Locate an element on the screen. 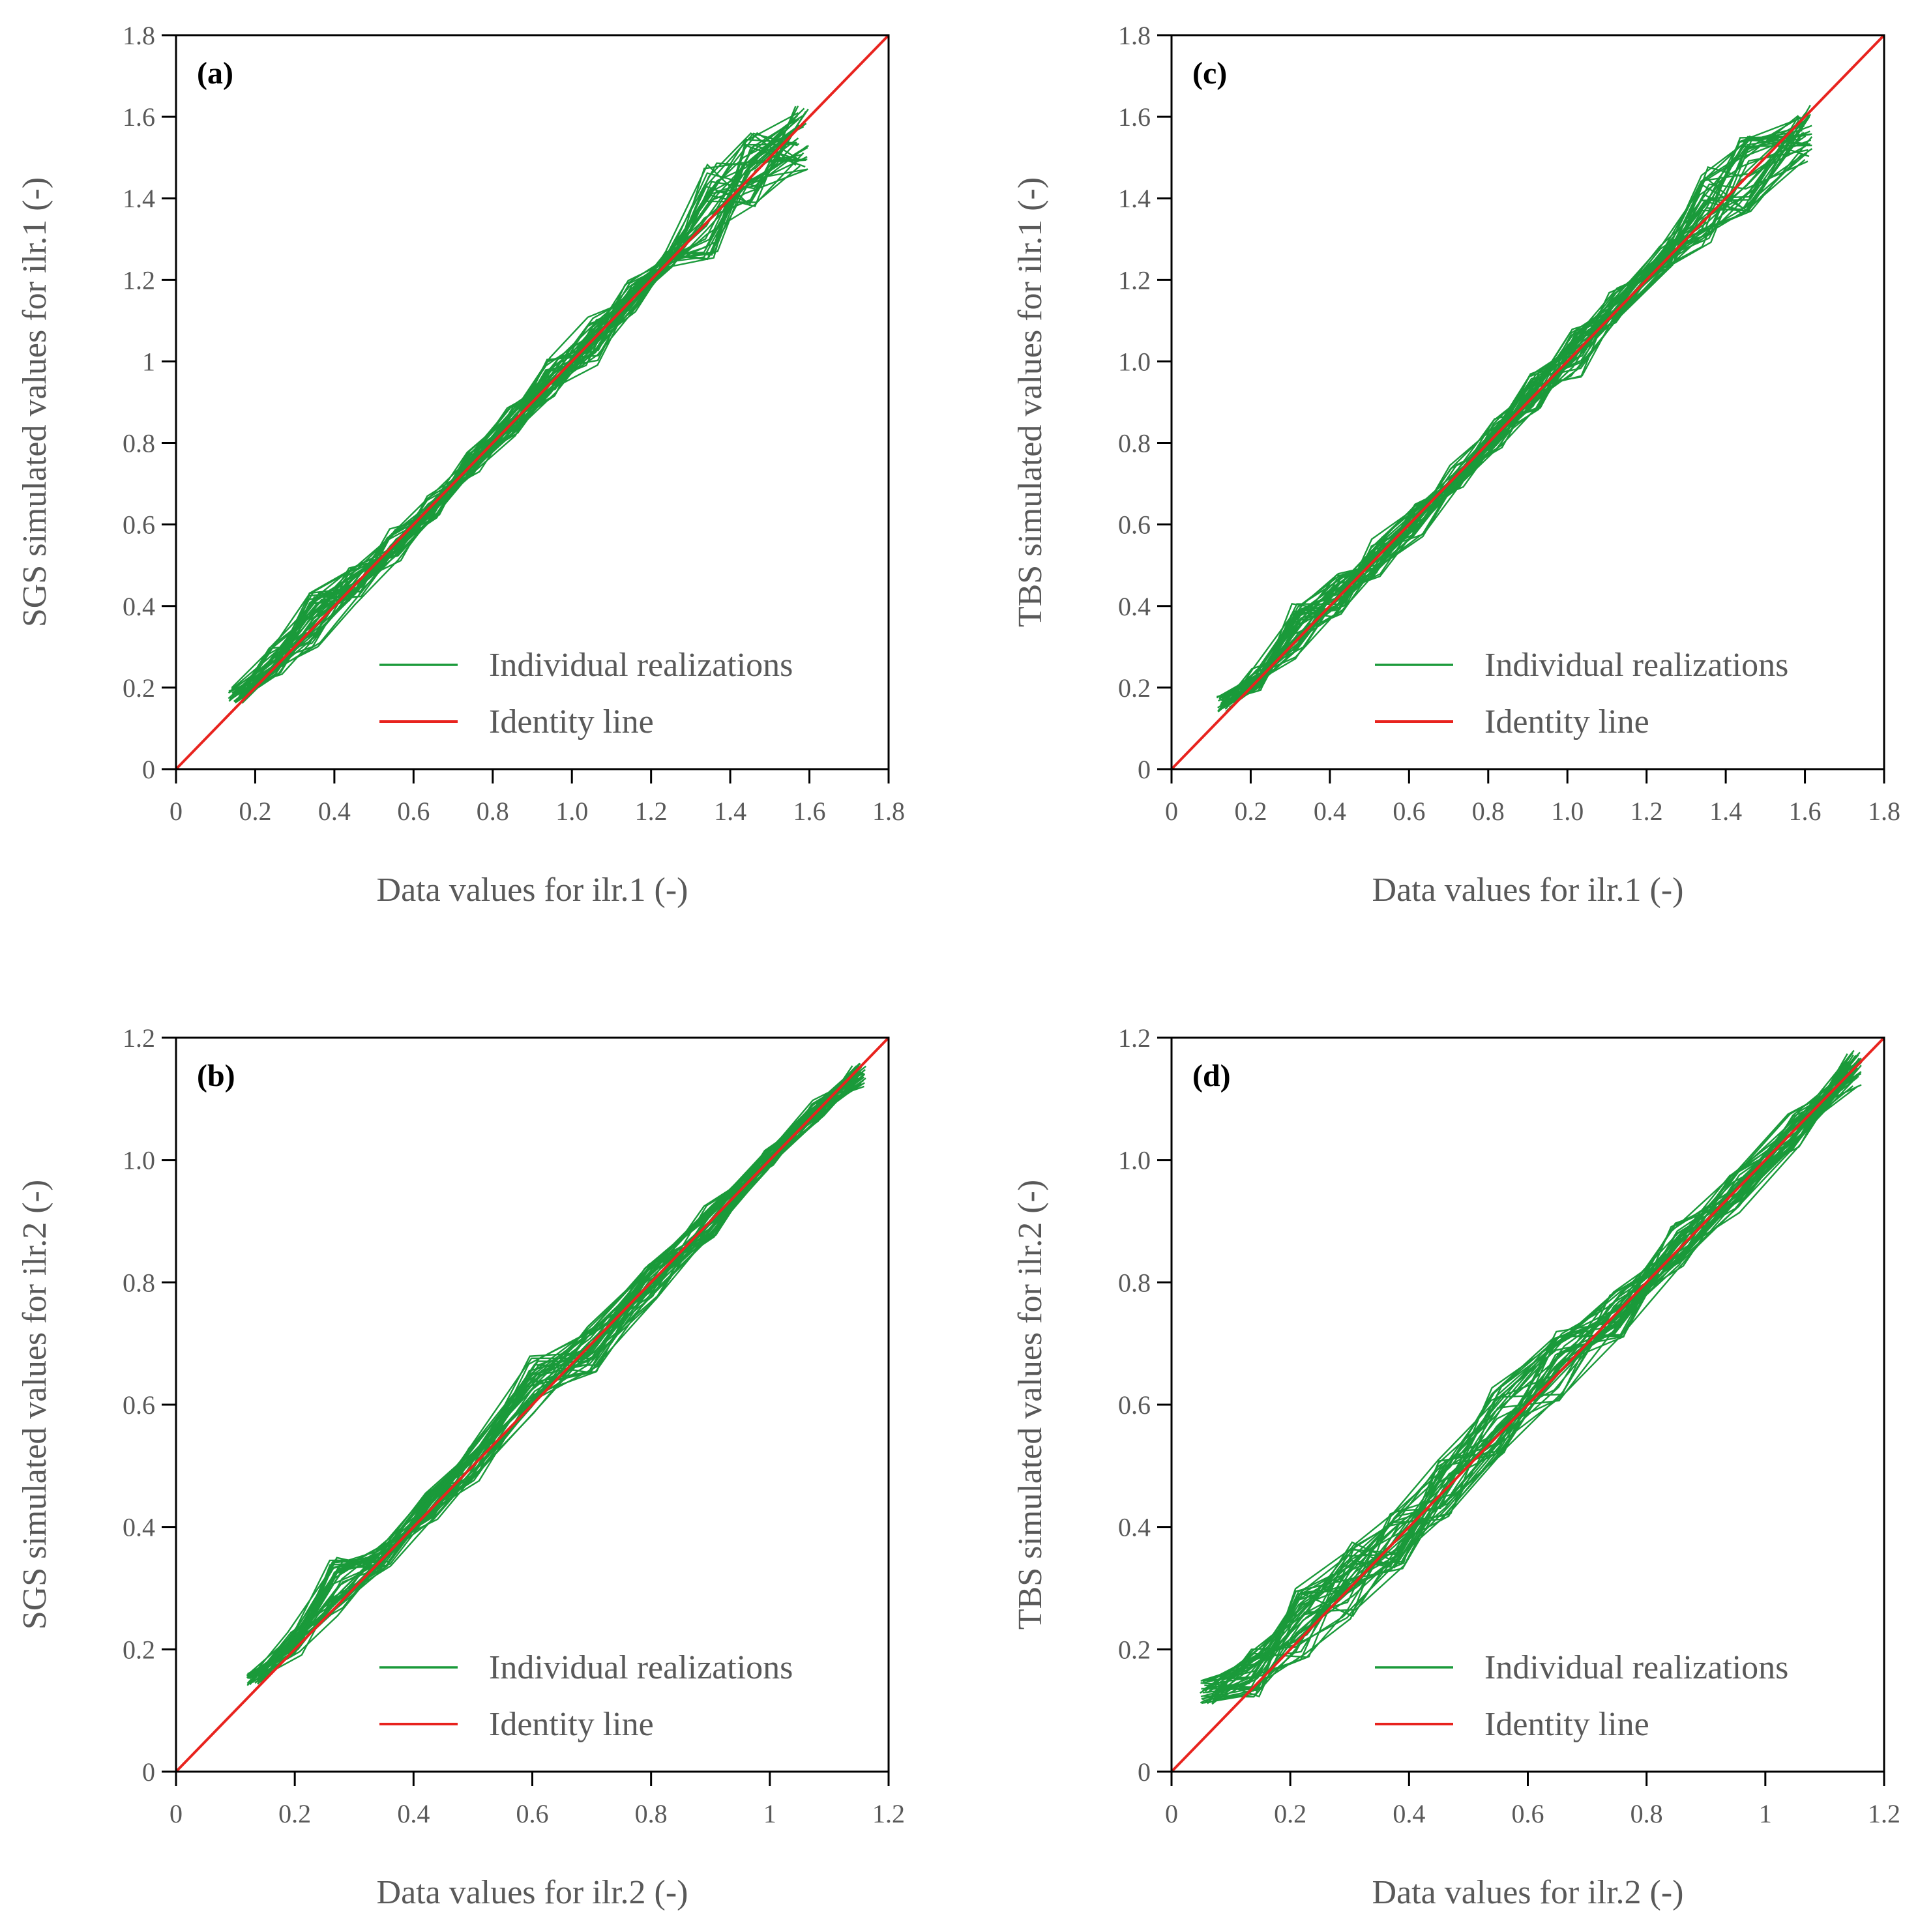  panel-label: (c) is located at coordinates (1209, 73).